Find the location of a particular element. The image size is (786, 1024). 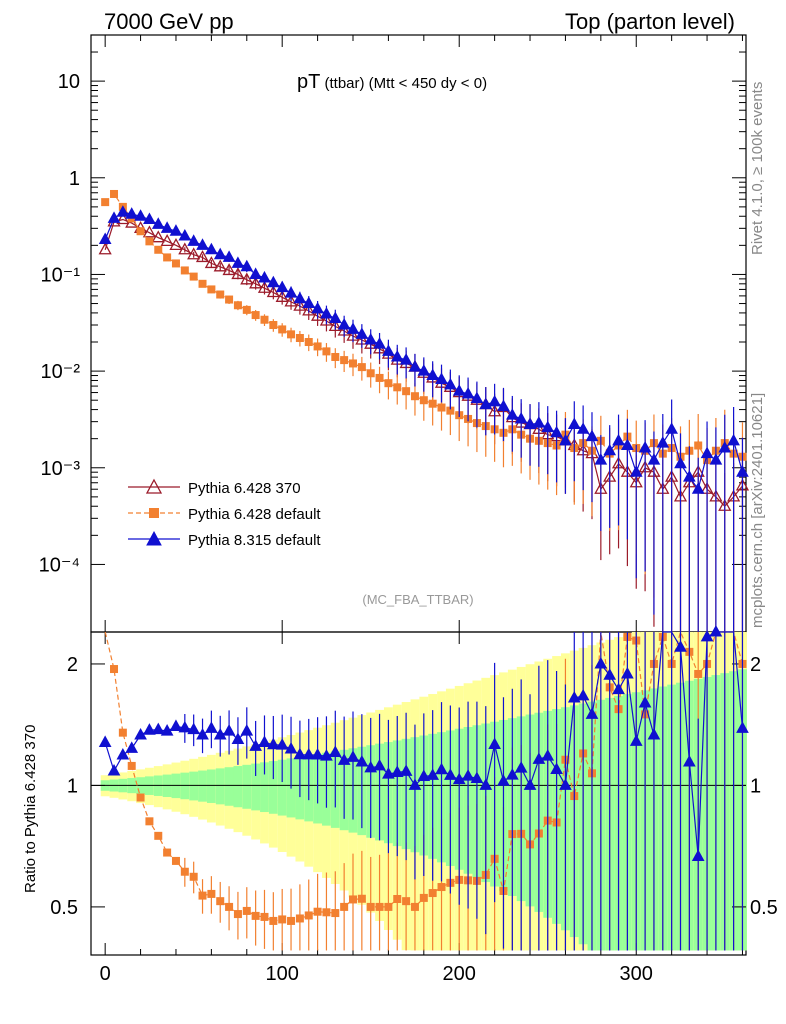

x-tick-label: 200 is located at coordinates (459, 974).